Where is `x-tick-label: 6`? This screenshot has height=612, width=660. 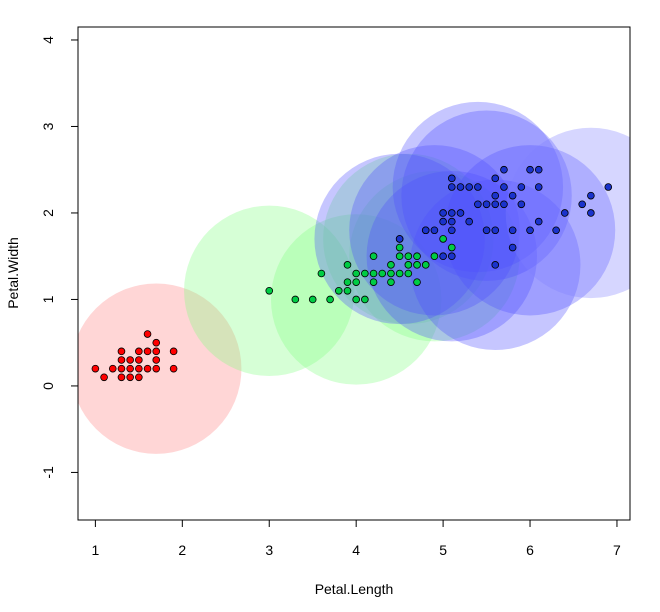
x-tick-label: 6 is located at coordinates (530, 550).